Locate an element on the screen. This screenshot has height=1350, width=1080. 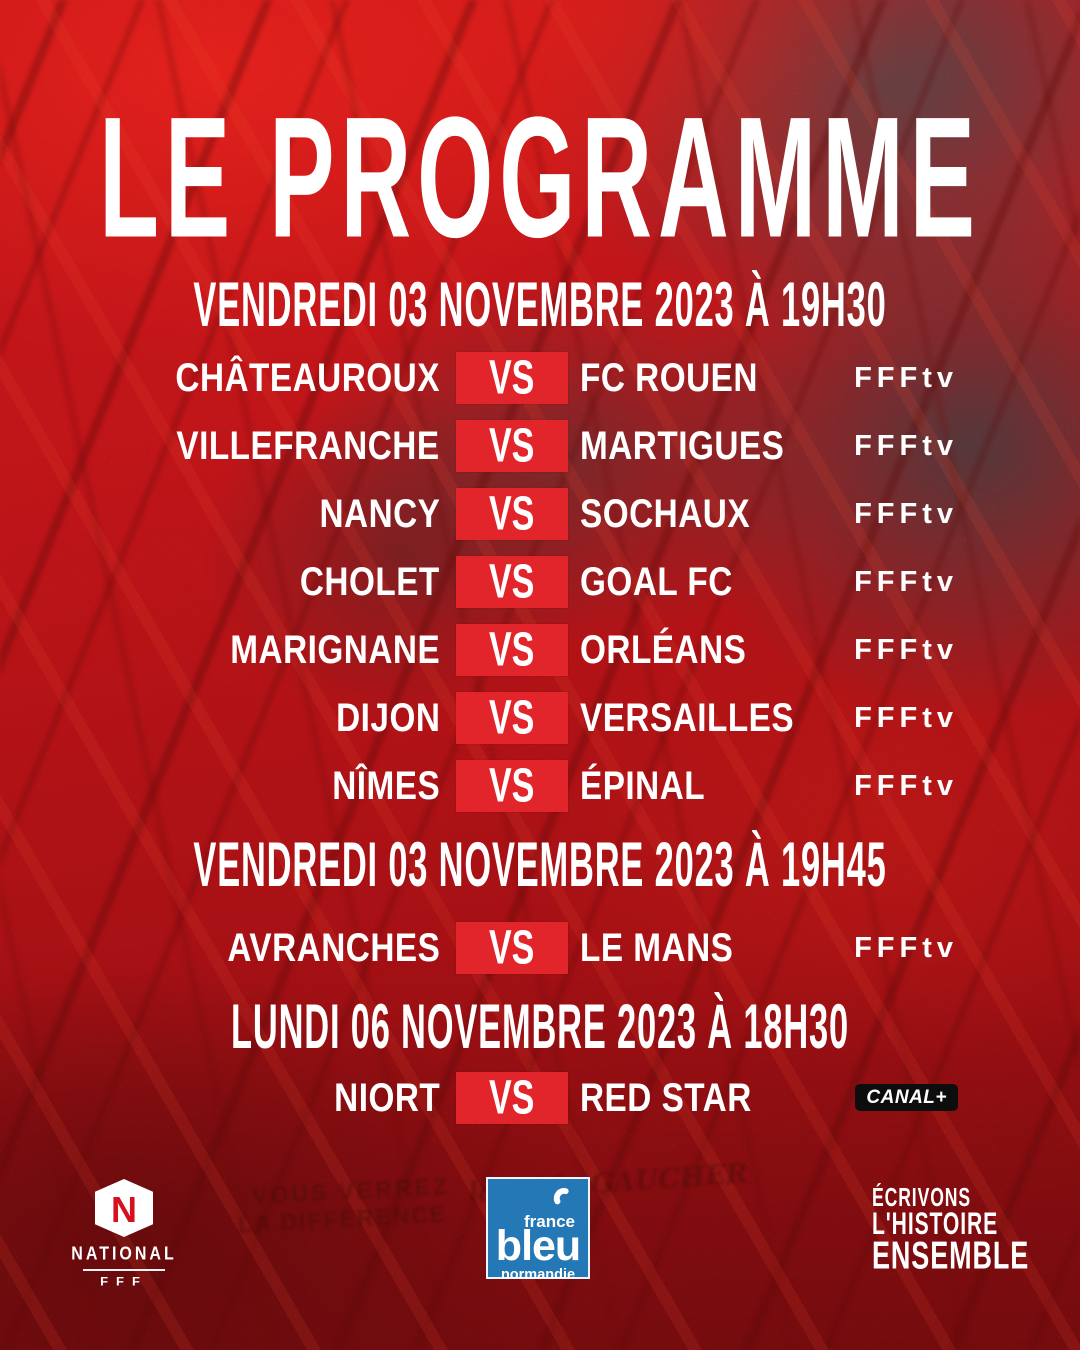
france-bleu-line-bleu: bleu is located at coordinates (538, 1246).